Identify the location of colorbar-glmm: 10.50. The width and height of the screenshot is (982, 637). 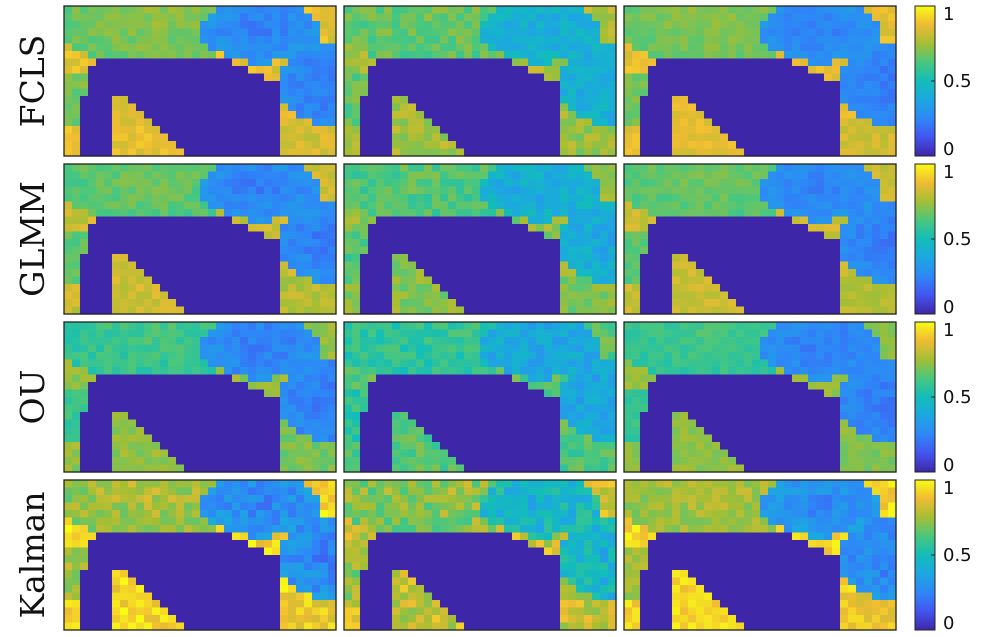
(943, 240).